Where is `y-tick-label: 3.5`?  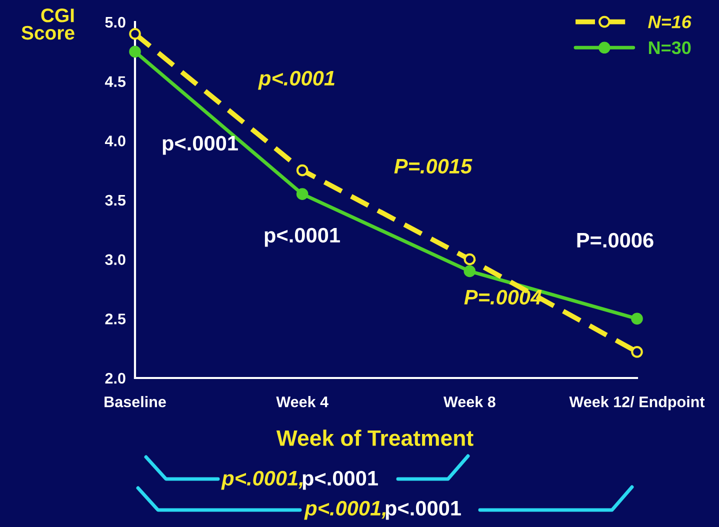
y-tick-label: 3.5 is located at coordinates (115, 200).